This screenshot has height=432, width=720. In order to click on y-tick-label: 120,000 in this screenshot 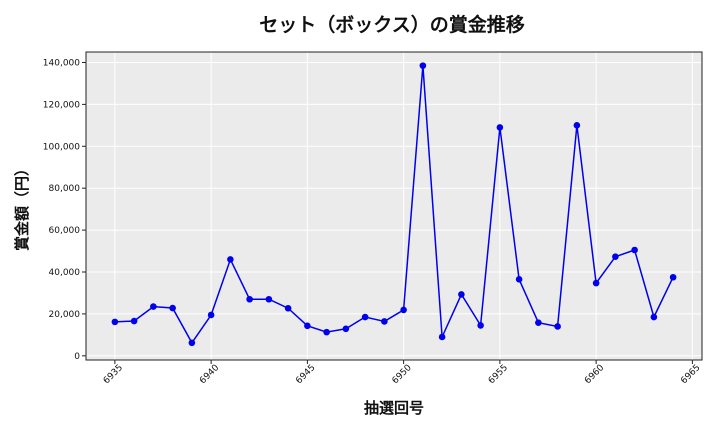, I will do `click(61, 105)`.